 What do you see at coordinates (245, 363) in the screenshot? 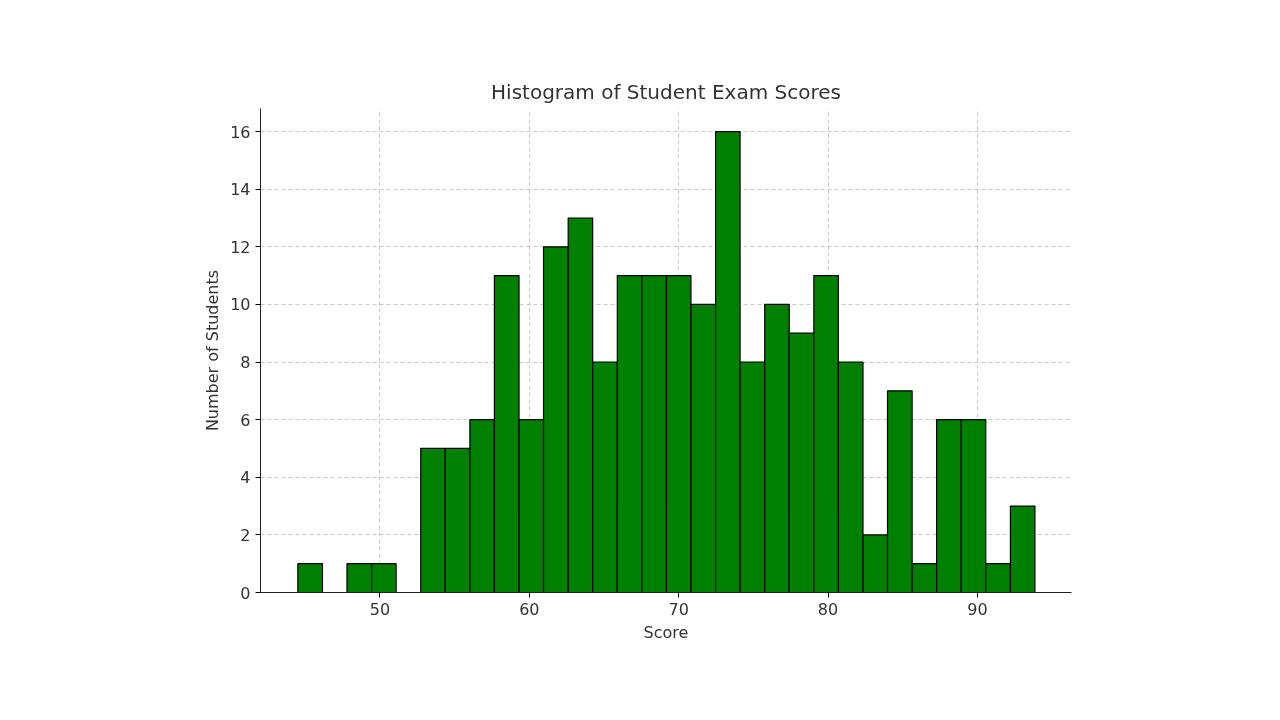
I see `y-tick-label: 8` at bounding box center [245, 363].